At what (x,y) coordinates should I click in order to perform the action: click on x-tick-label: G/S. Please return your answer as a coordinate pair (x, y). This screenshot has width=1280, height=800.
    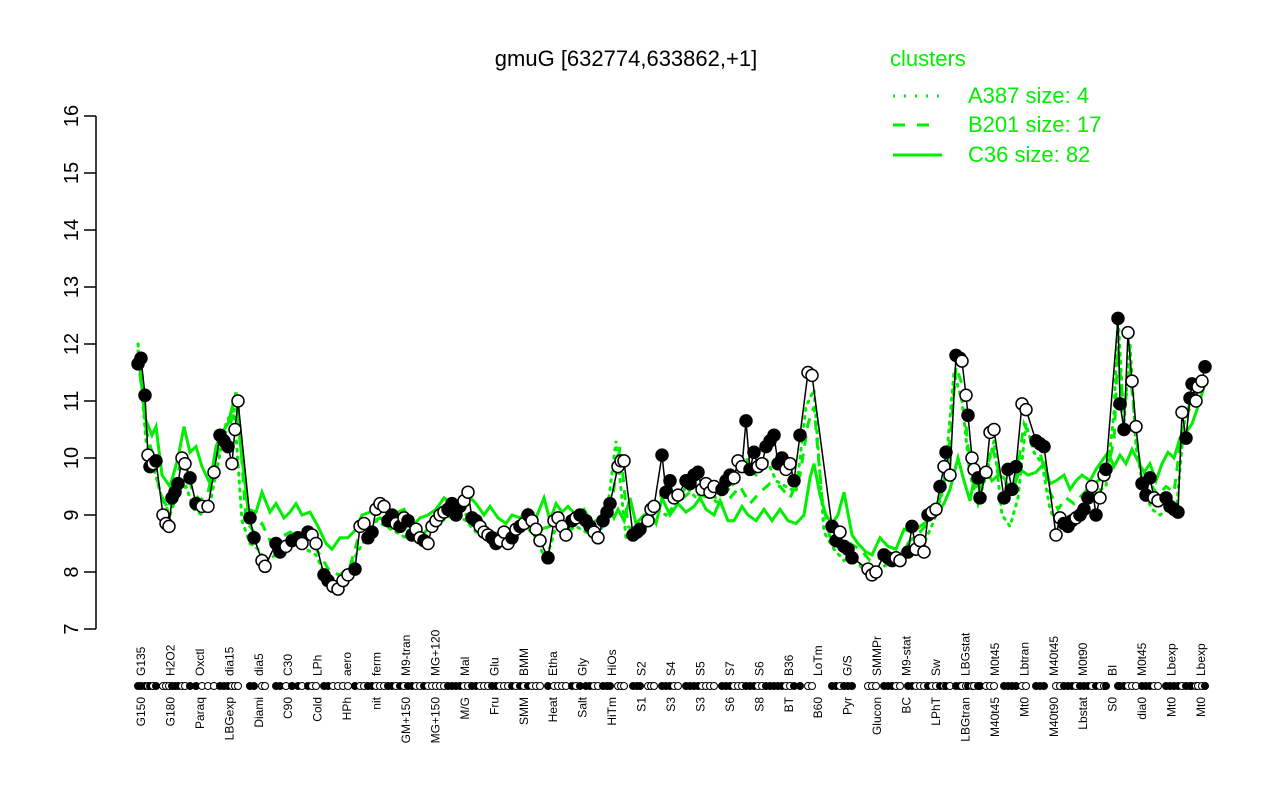
    Looking at the image, I should click on (848, 665).